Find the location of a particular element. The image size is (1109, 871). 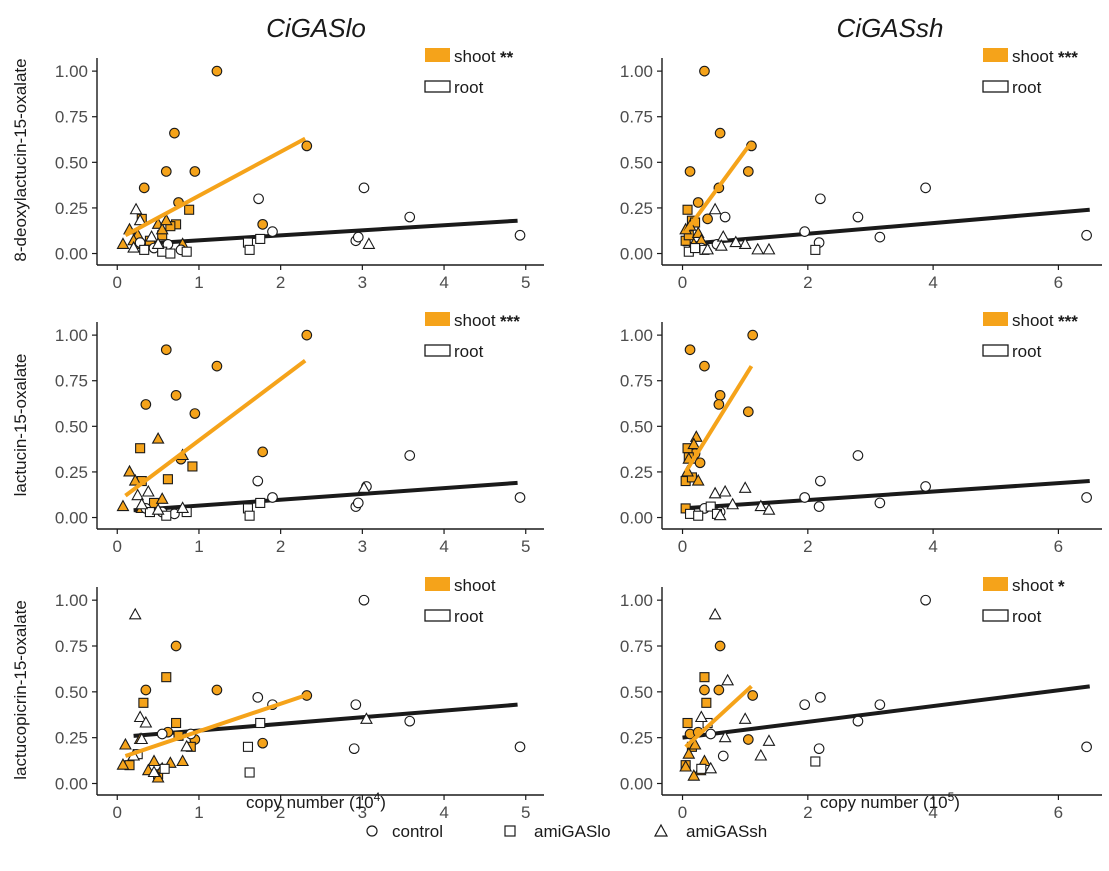

x-tick-label: 4 is located at coordinates (443, 812).